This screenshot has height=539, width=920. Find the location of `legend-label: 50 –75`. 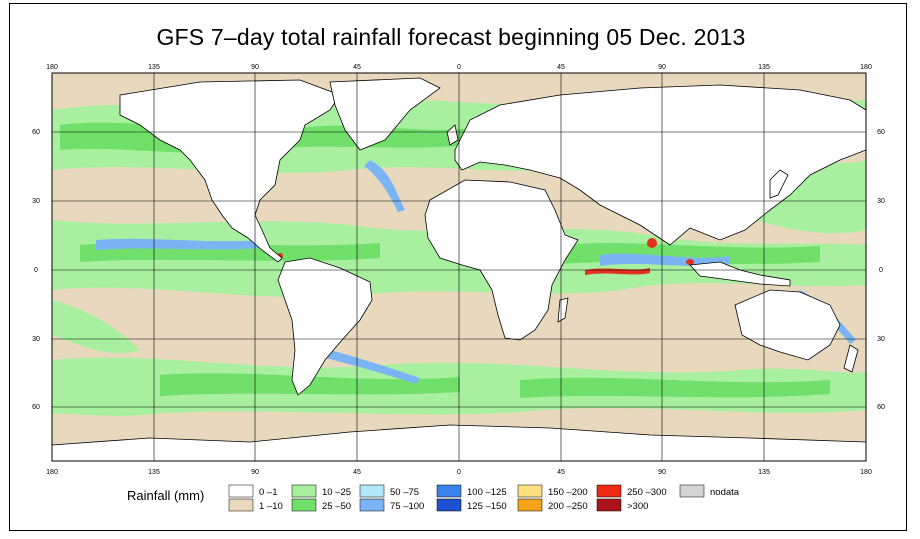

legend-label: 50 –75 is located at coordinates (404, 492).